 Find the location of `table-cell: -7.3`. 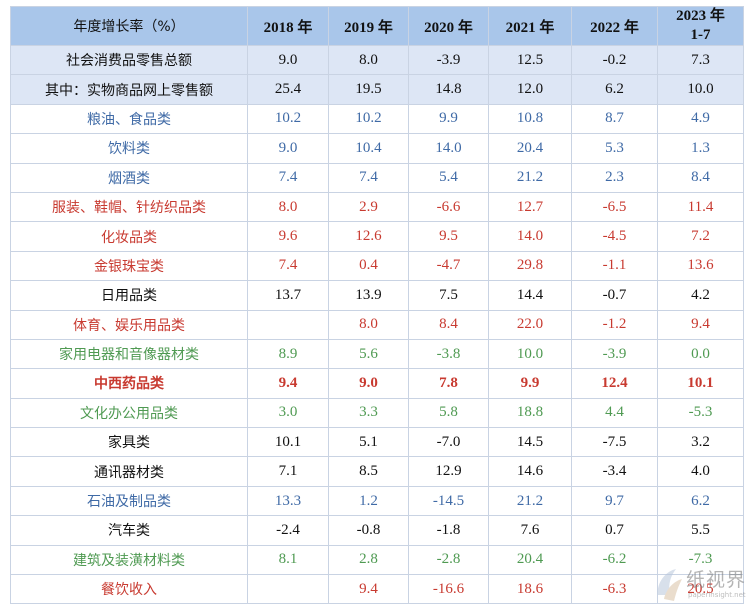

table-cell: -7.3 is located at coordinates (700, 560).